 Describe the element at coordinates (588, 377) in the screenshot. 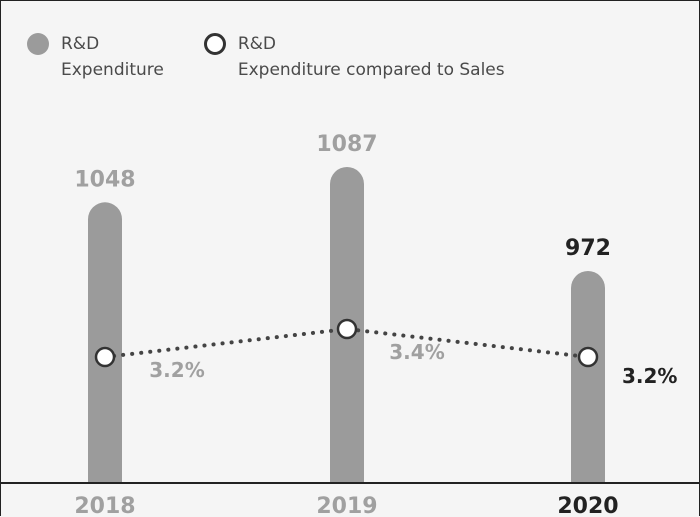

I see `bar-2020` at that location.